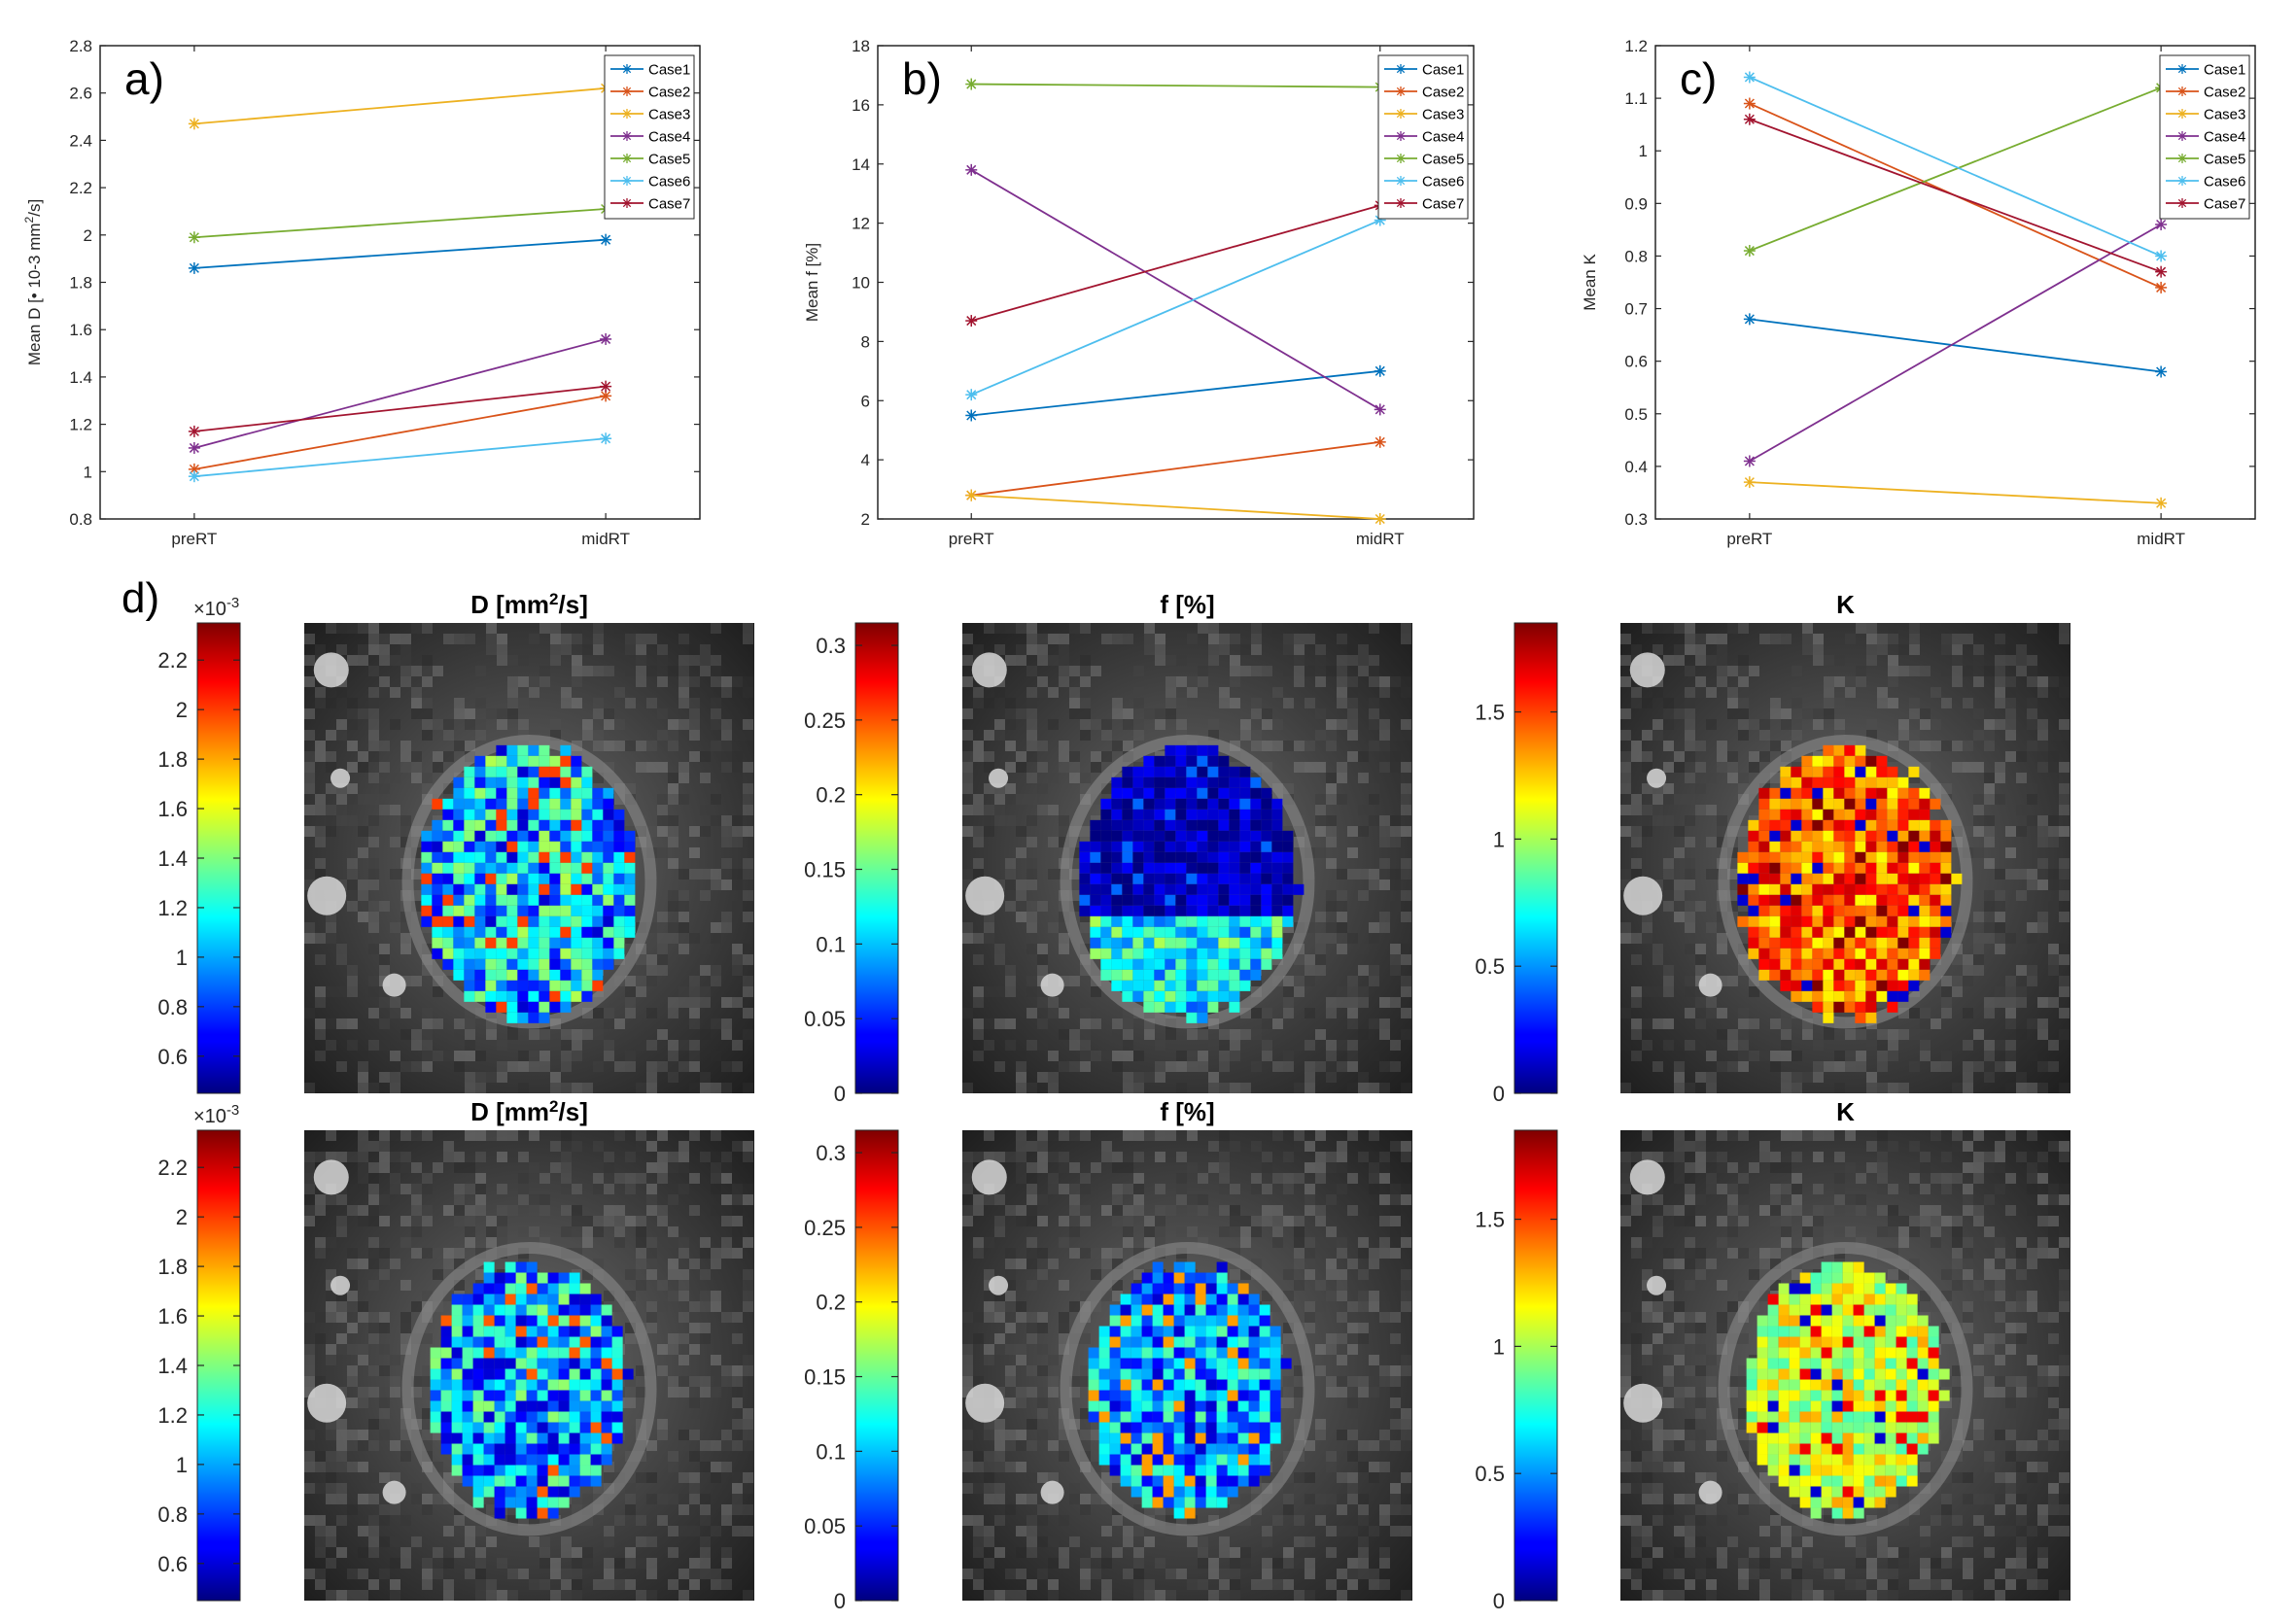 This screenshot has height=1622, width=2296. What do you see at coordinates (144, 79) in the screenshot?
I see `panel-label: a)` at bounding box center [144, 79].